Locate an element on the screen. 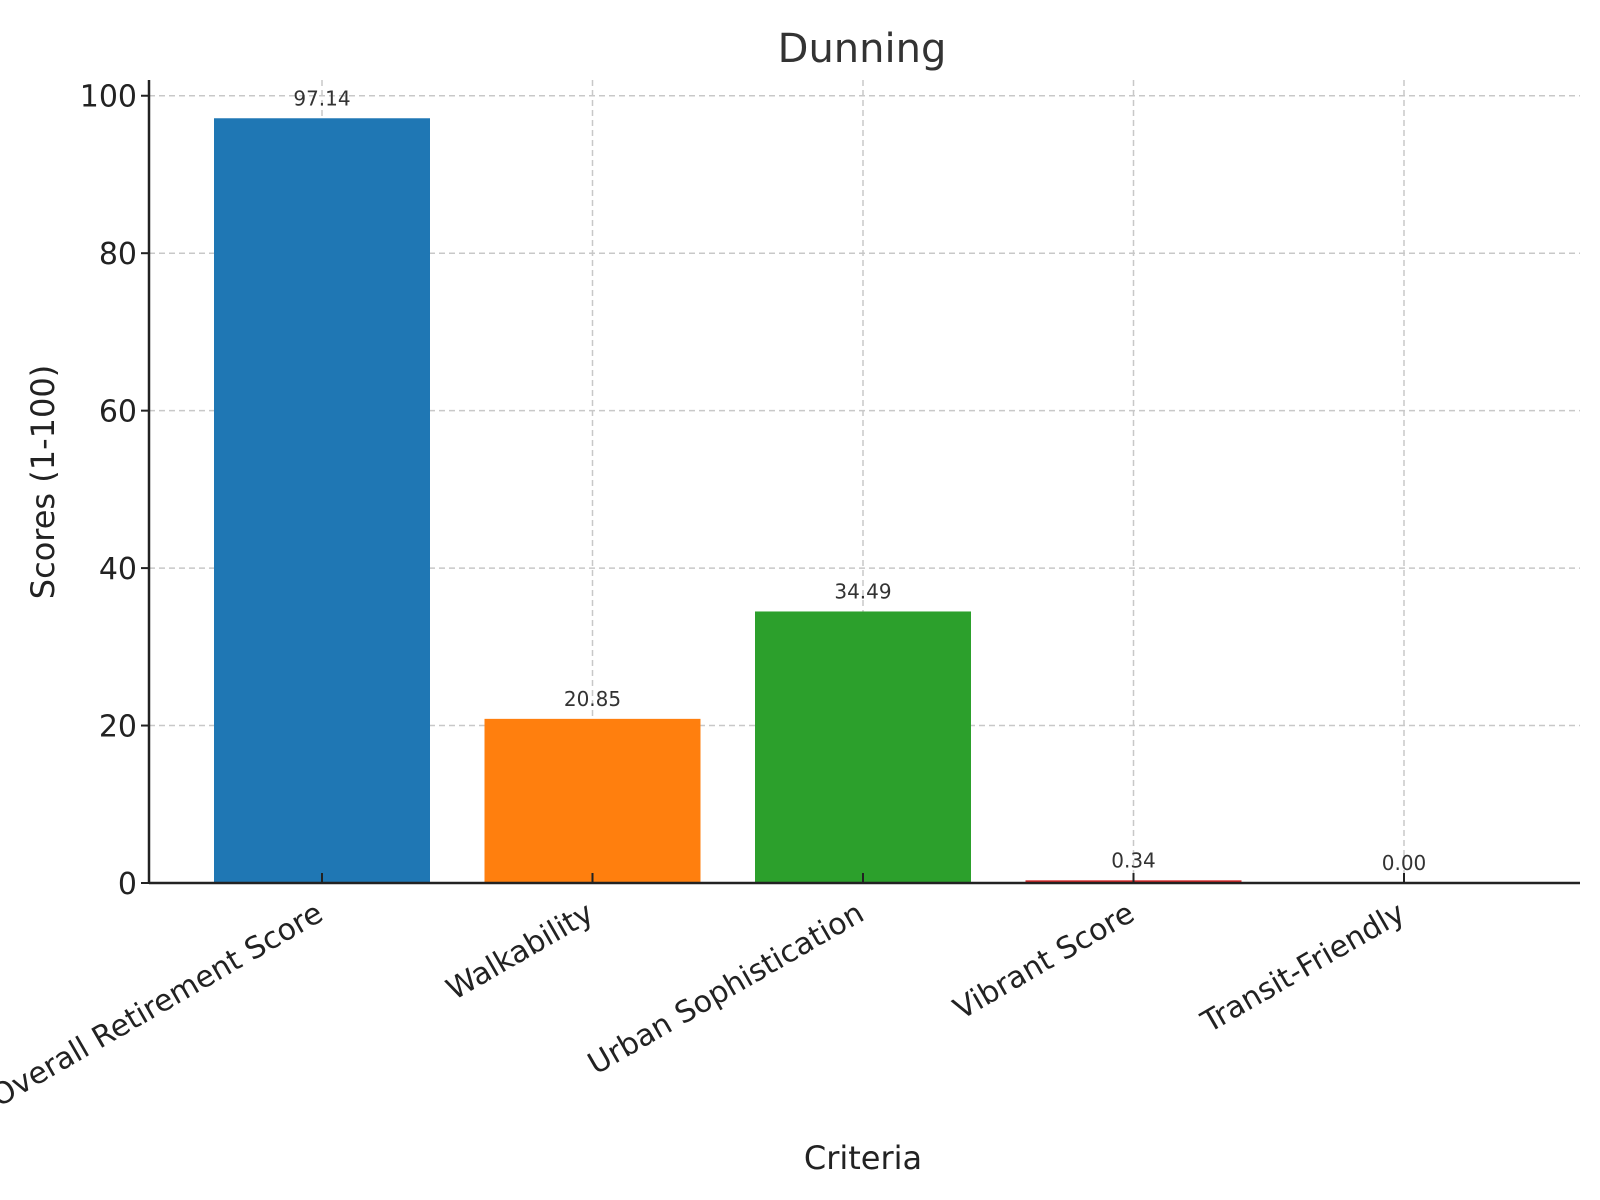 The width and height of the screenshot is (1600, 1200). y-tick-label: 40 is located at coordinates (118, 569).